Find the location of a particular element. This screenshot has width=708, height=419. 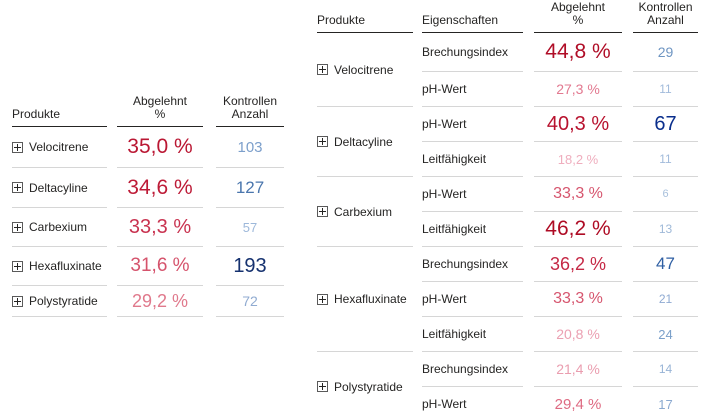

column-header-label: Abgelehnt is located at coordinates (160, 101).